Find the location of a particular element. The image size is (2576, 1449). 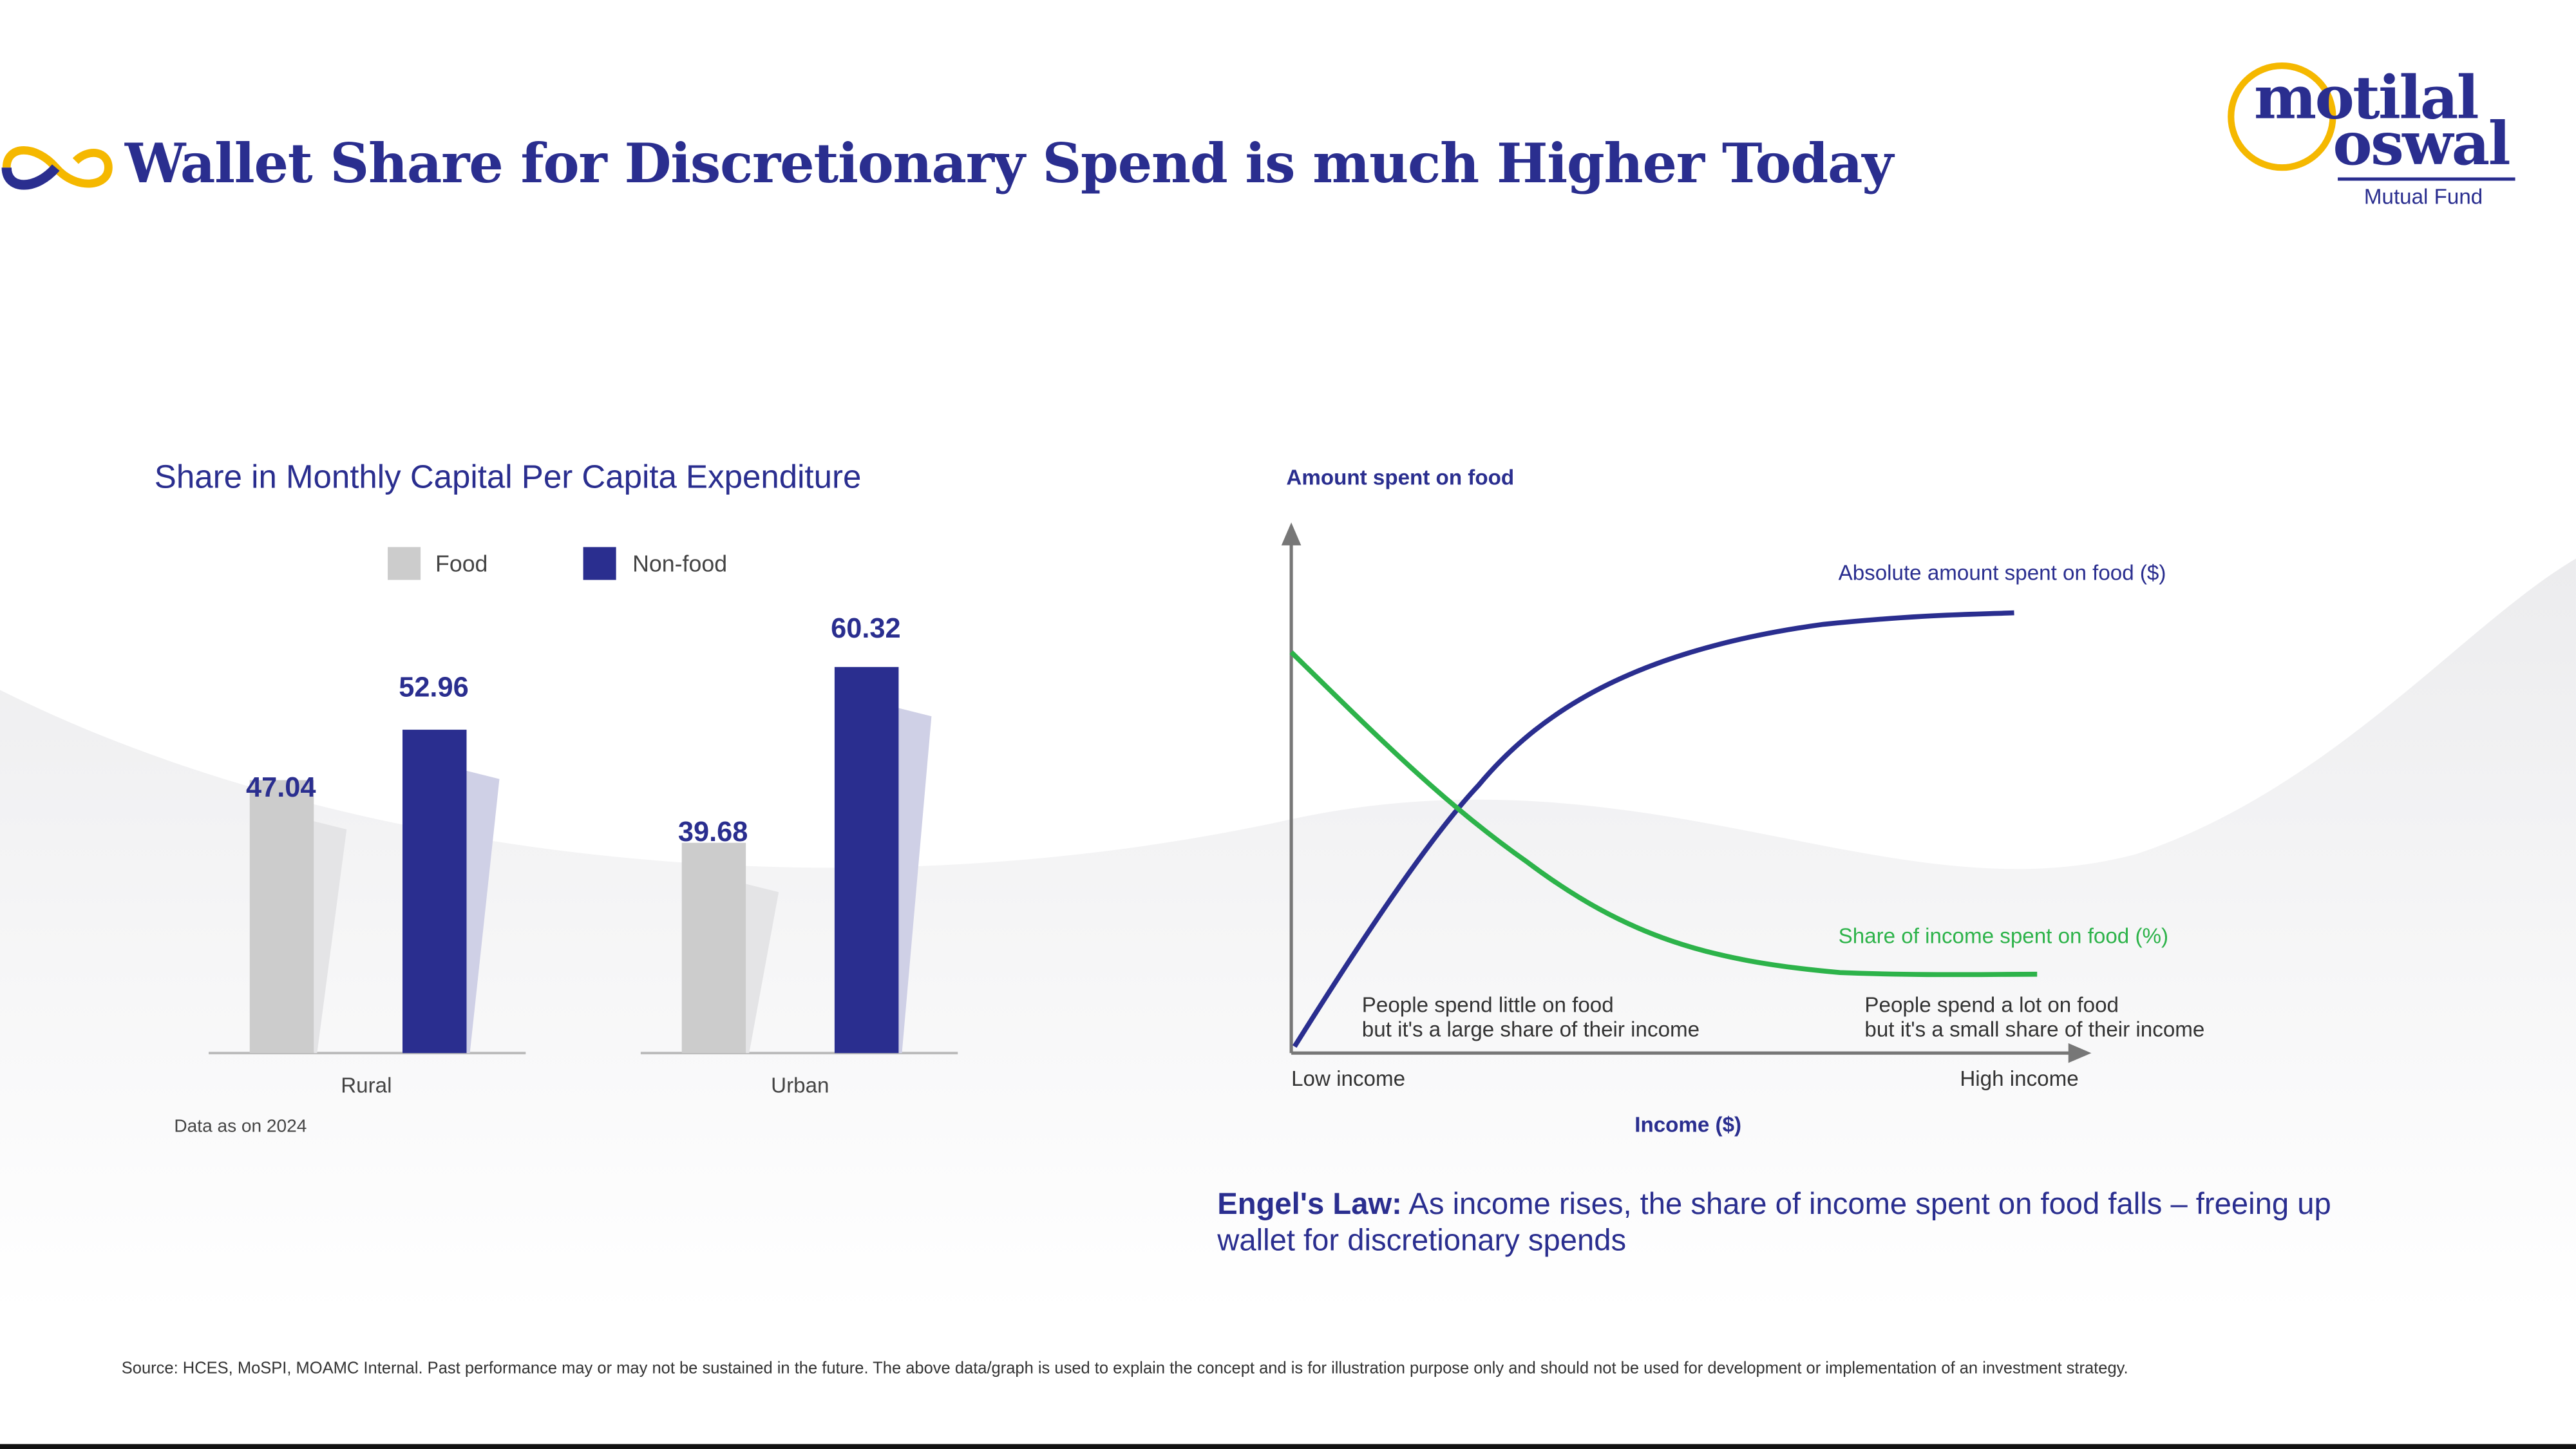

series-line-absolute is located at coordinates (1653, 829).